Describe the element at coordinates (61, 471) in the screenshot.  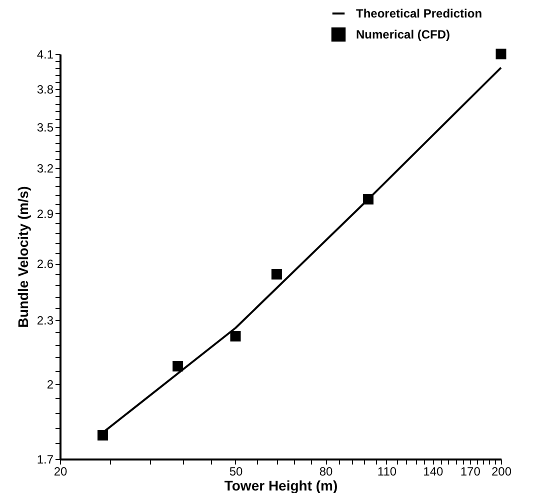
I see `x-tick-label: 20` at that location.